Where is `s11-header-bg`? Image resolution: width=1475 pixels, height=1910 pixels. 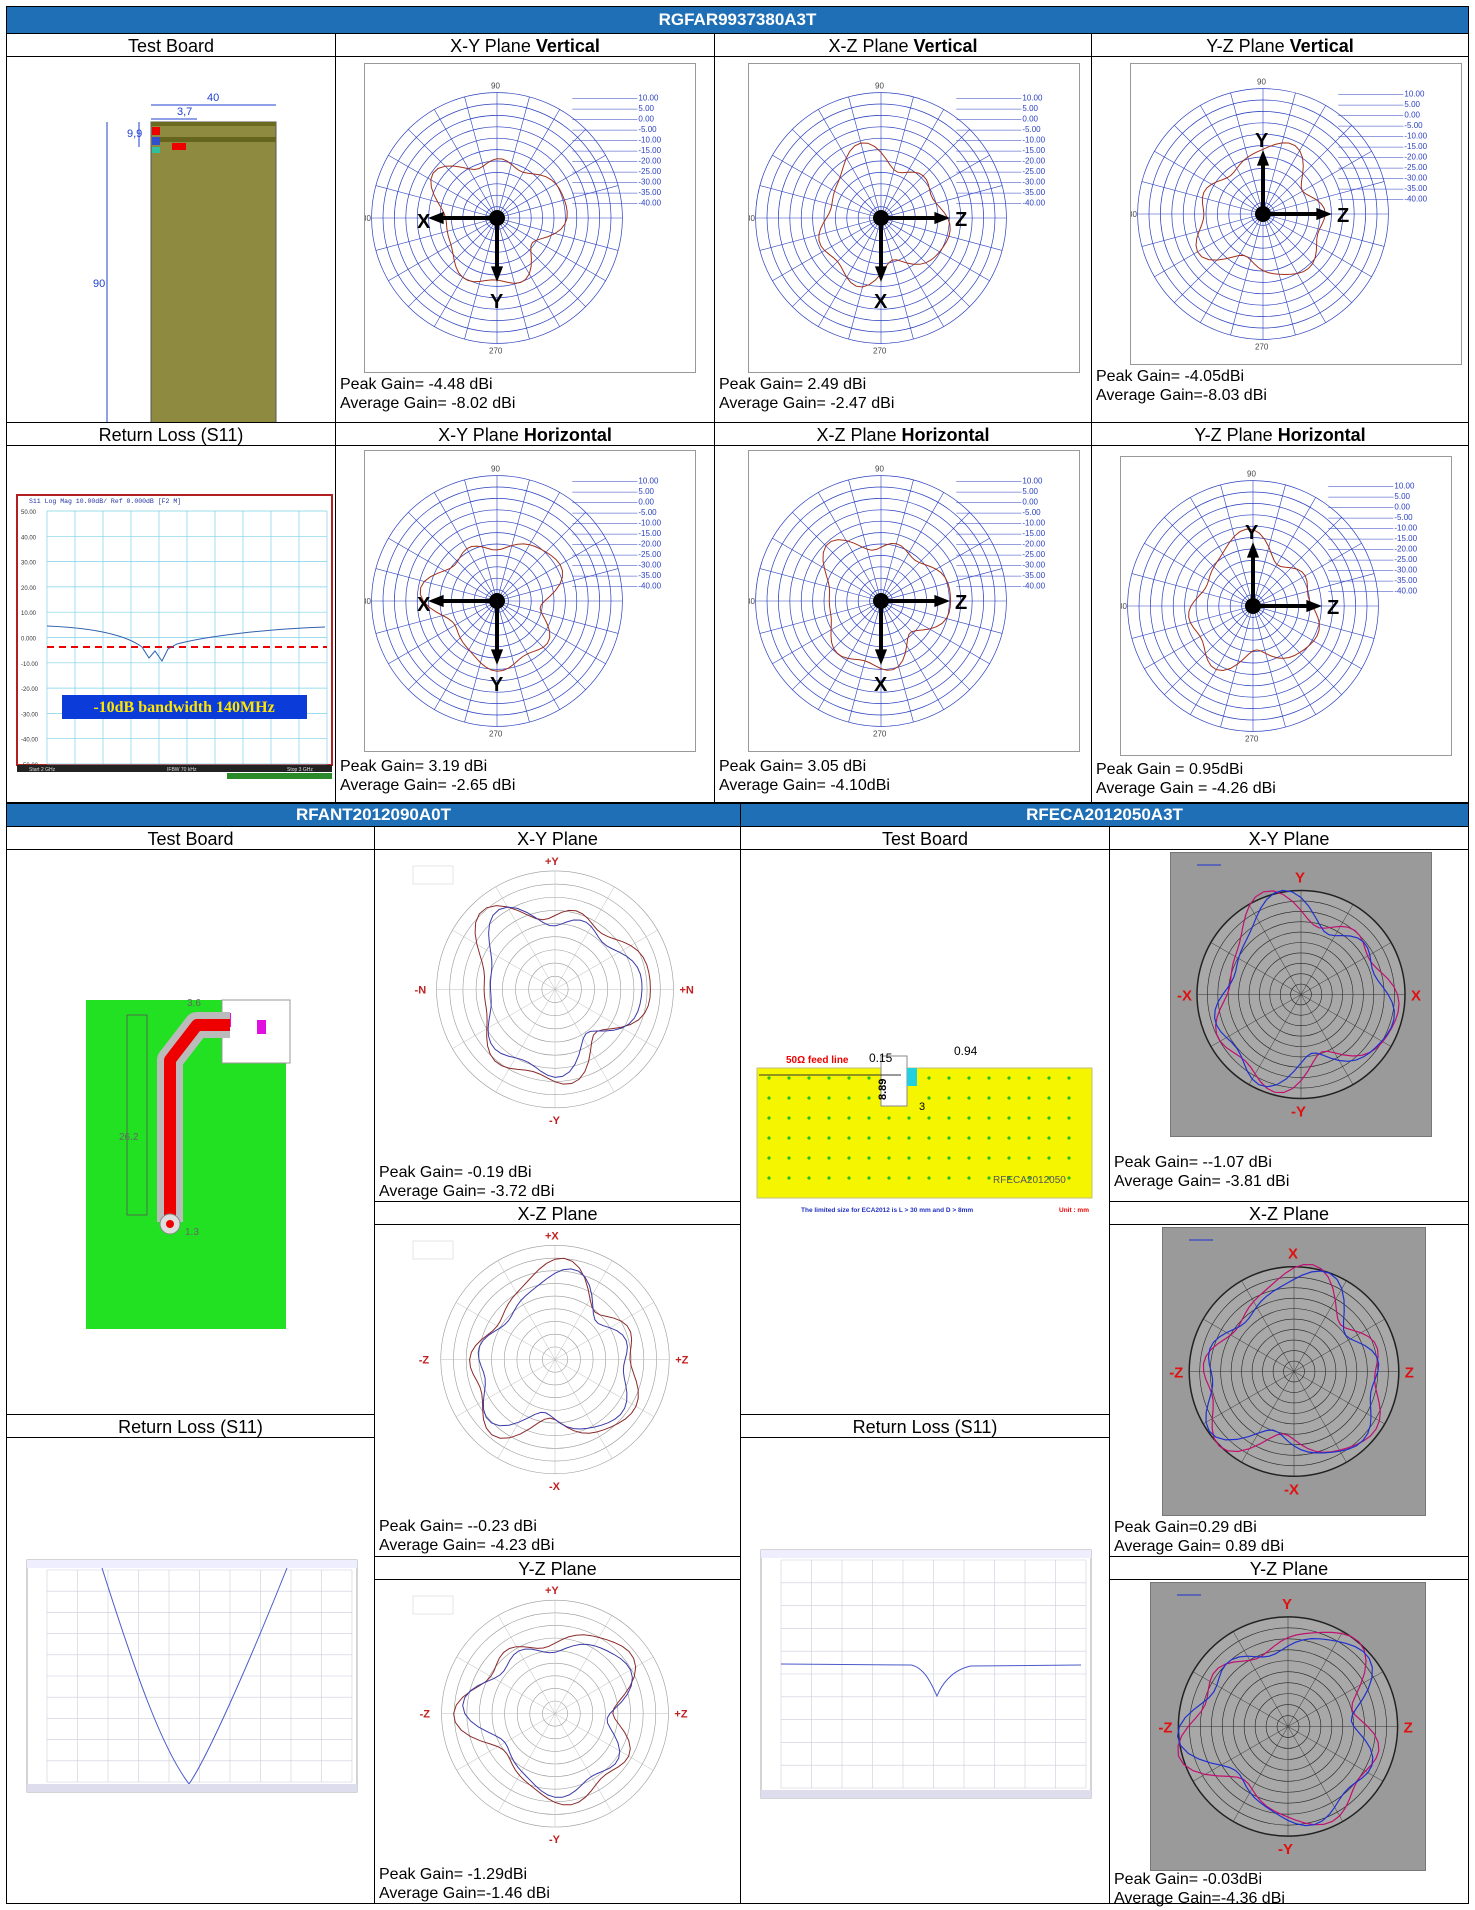
s11-header-bg is located at coordinates (926, 1554).